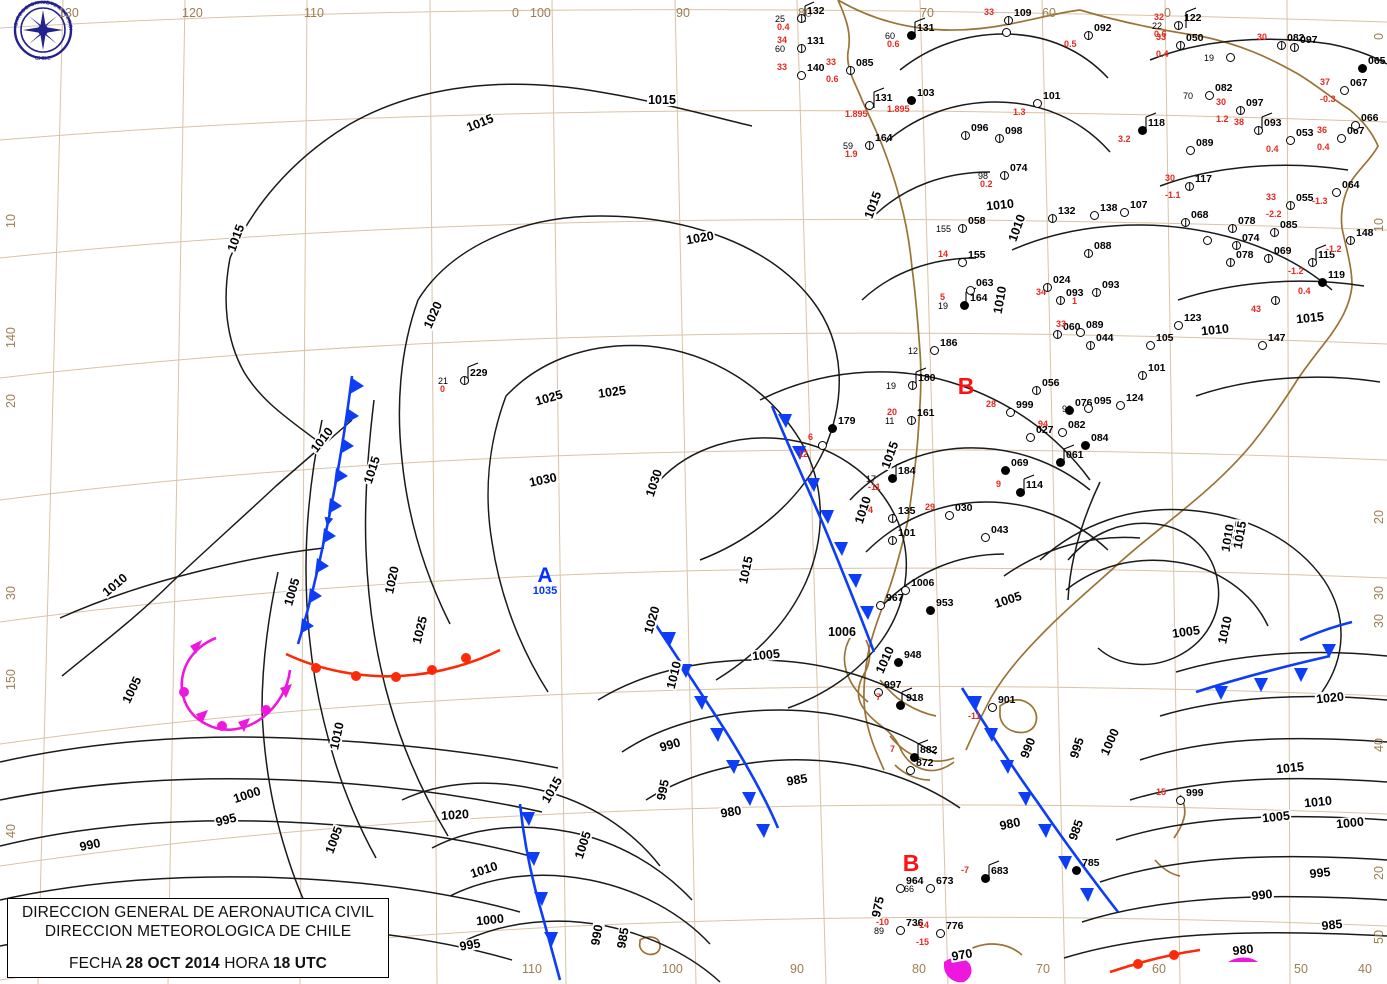 The height and width of the screenshot is (984, 1387). I want to click on station-visibility: 98, so click(983, 176).